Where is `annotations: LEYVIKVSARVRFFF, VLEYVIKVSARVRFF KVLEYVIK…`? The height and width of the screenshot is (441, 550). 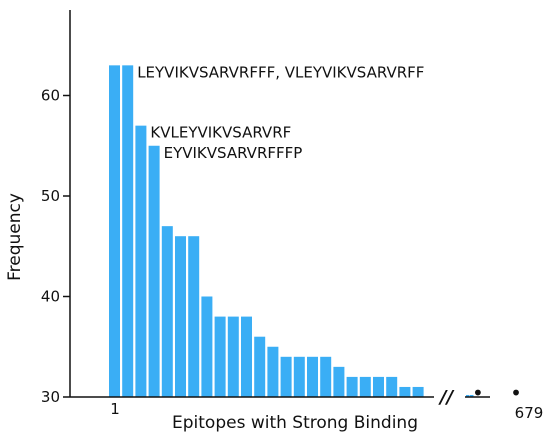 annotations: LEYVIKVSARVRFFF, VLEYVIKVSARVRFF KVLEYVIK… is located at coordinates (280, 112).